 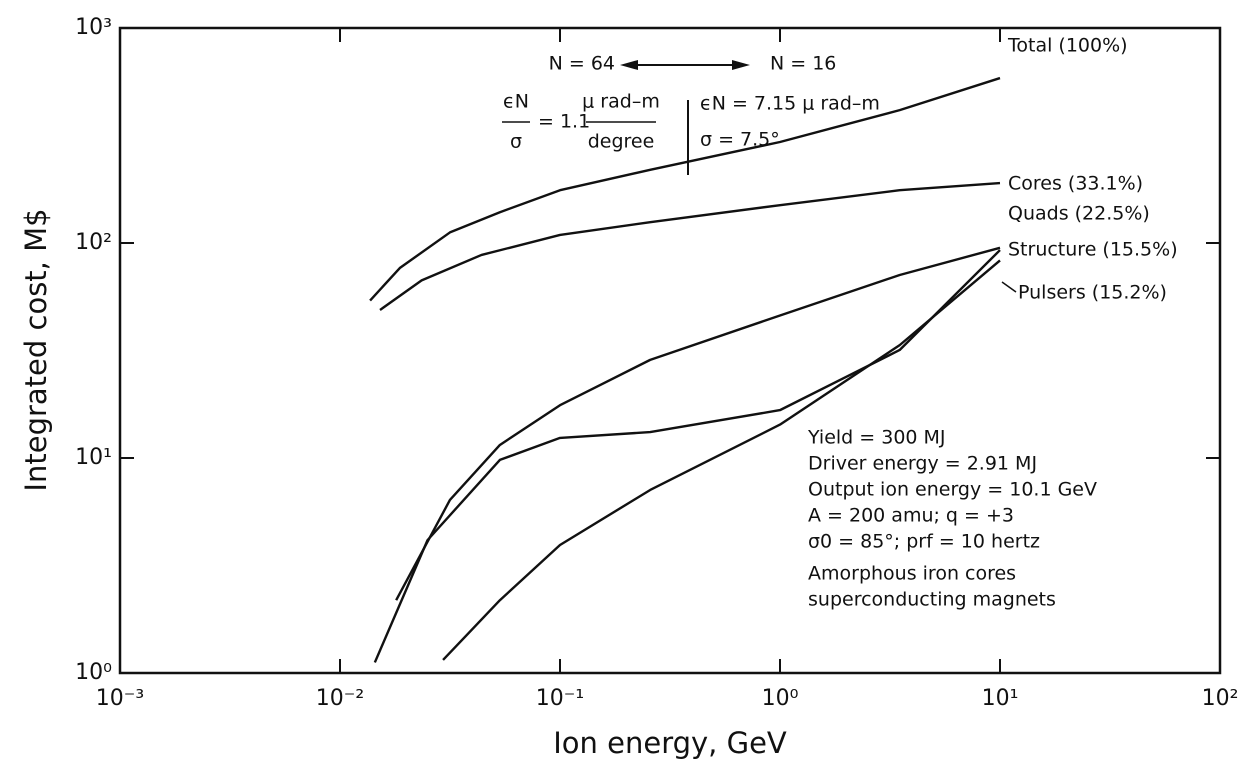 I want to click on y-tick-label: 10¹, so click(x=93, y=457).